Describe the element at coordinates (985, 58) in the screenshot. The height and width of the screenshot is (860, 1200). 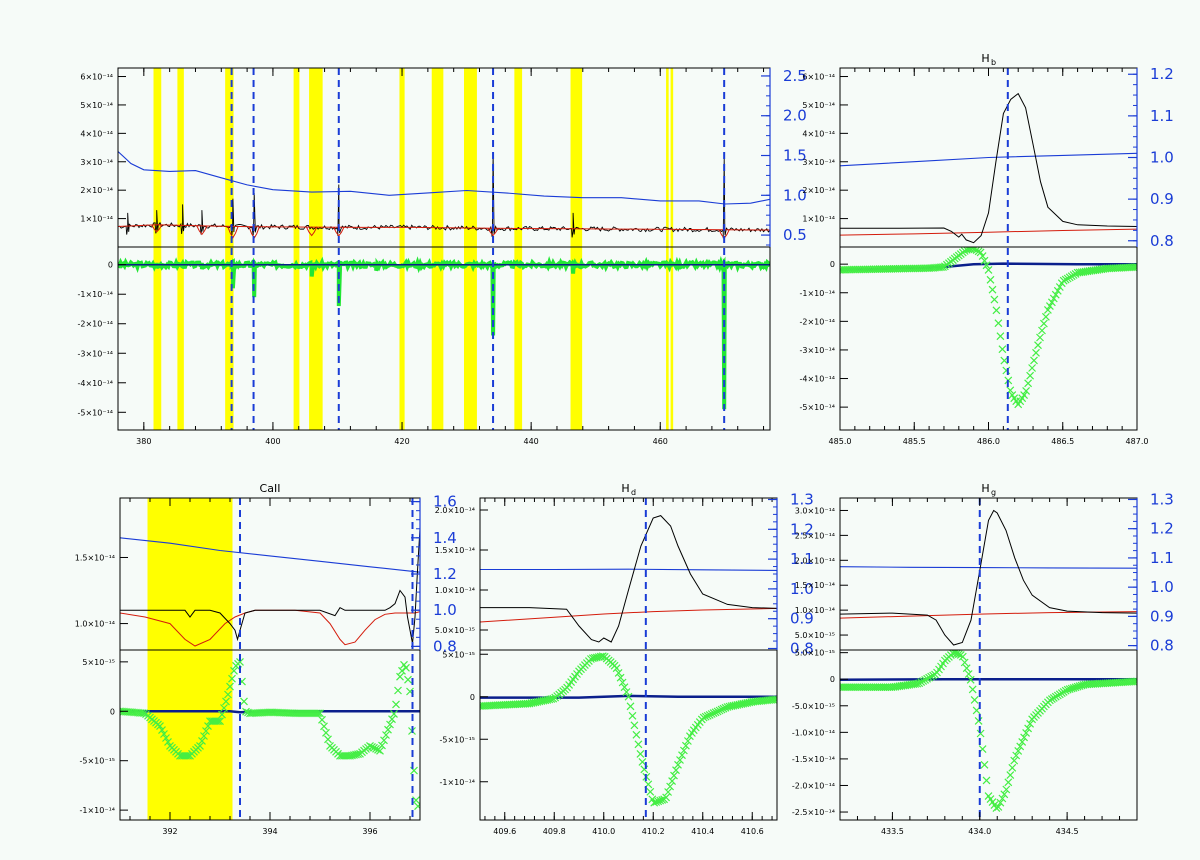
I see `hb-title: H` at that location.